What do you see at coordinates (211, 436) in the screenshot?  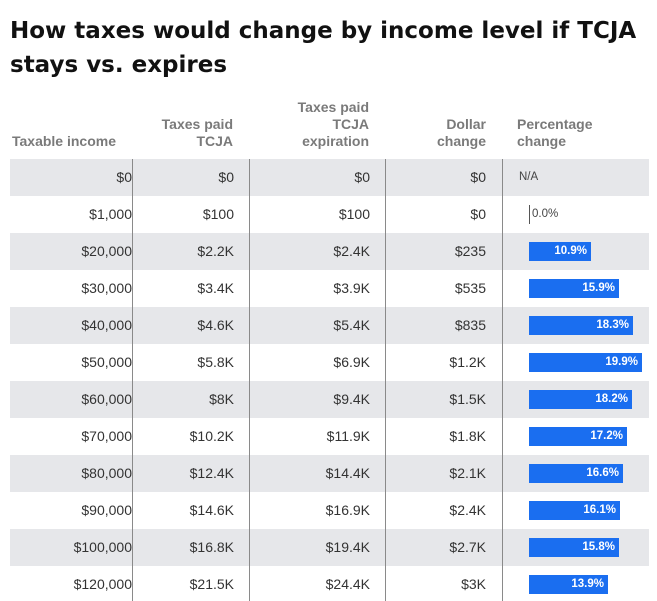 I see `tcja-cell: $10.2K` at bounding box center [211, 436].